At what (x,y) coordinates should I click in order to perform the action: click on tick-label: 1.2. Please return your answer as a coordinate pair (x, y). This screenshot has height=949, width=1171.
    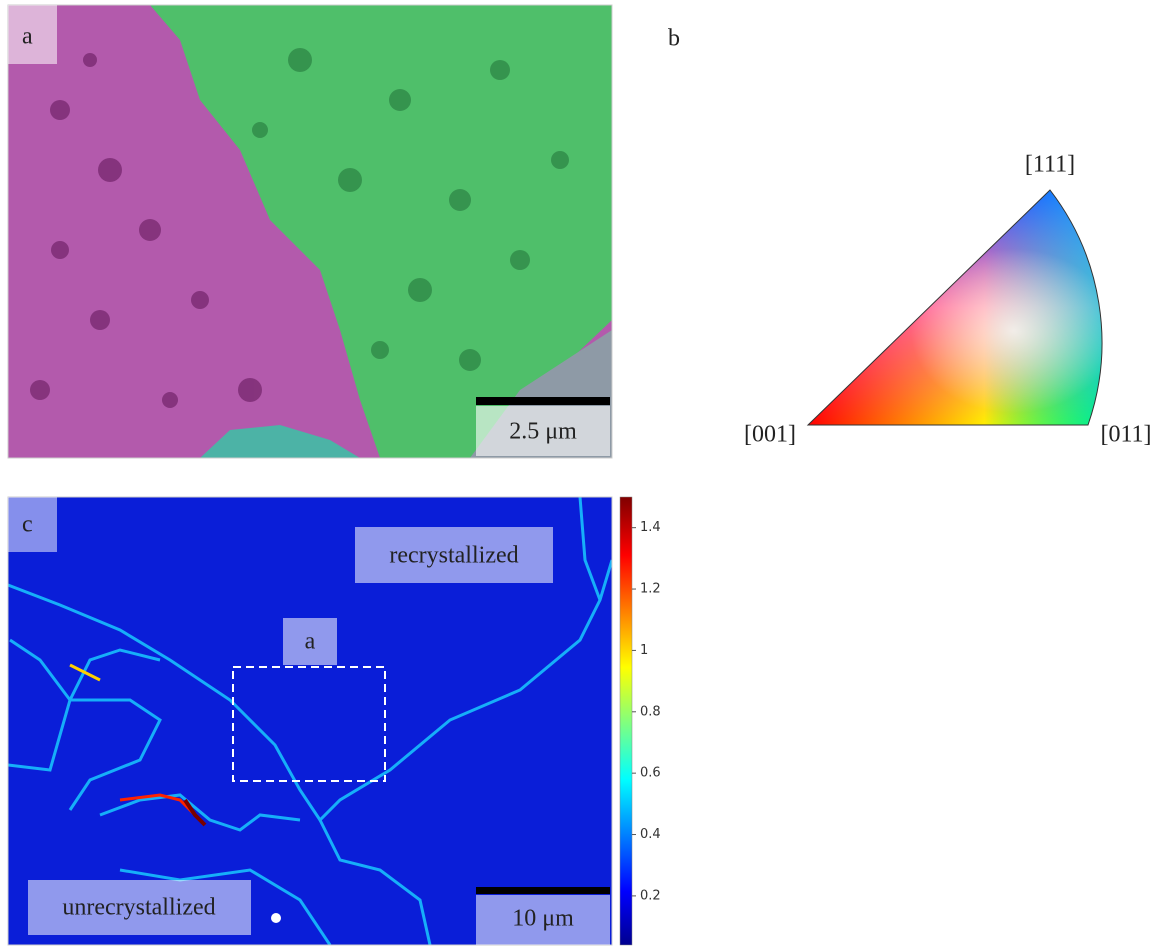
    Looking at the image, I should click on (650, 589).